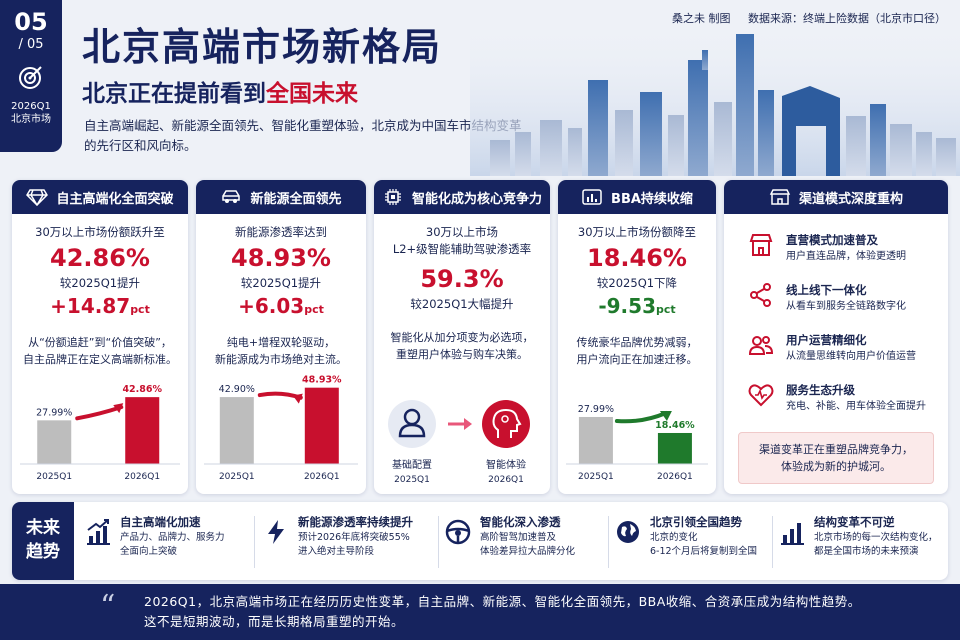 The image size is (960, 640). I want to click on card-title: BBA持续收缩, so click(652, 199).